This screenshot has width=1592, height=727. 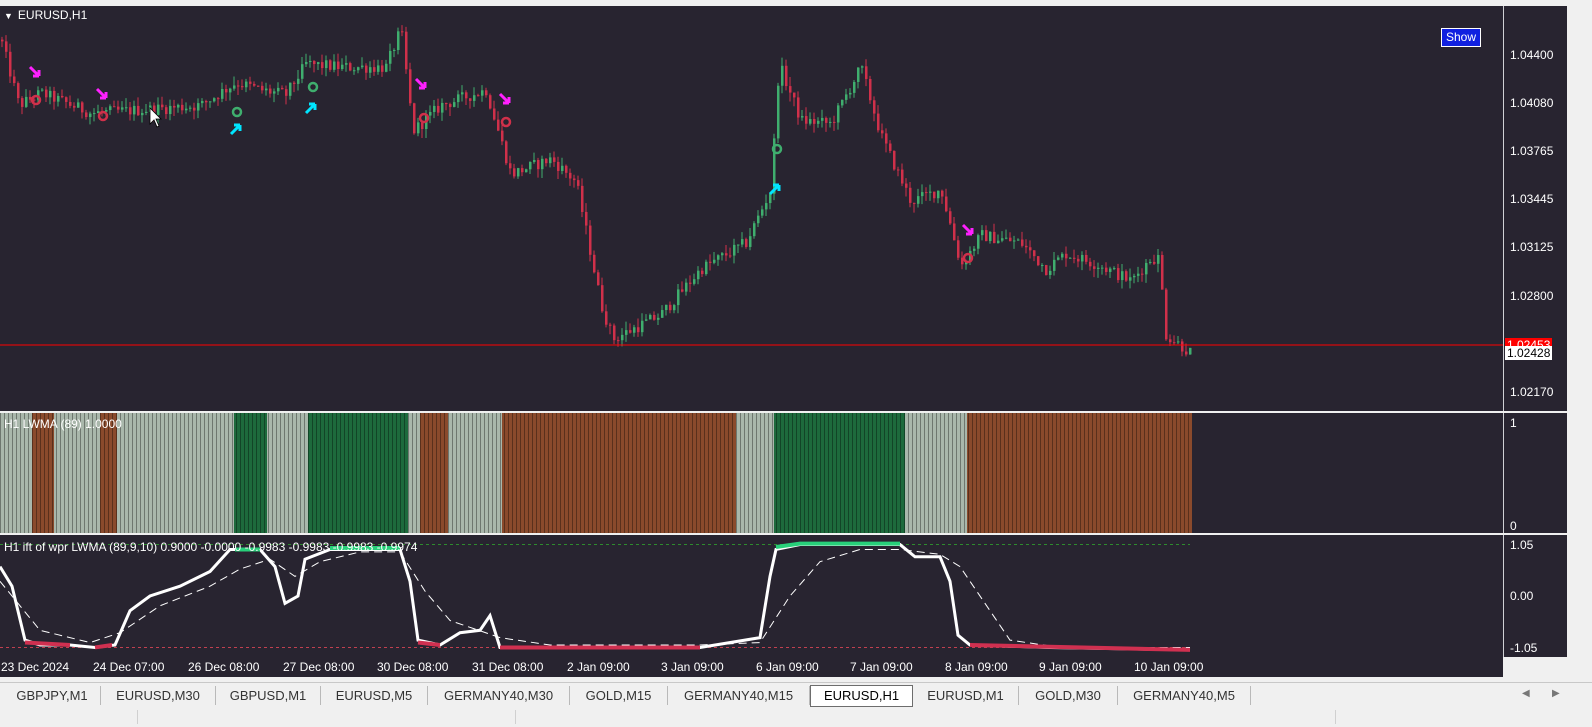 What do you see at coordinates (1068, 695) in the screenshot?
I see `tab-gold-m30: GOLD,M30` at bounding box center [1068, 695].